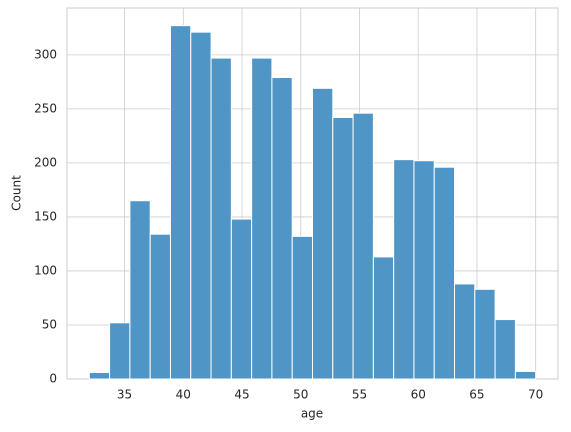  Describe the element at coordinates (312, 414) in the screenshot. I see `x-axis-label: age` at that location.